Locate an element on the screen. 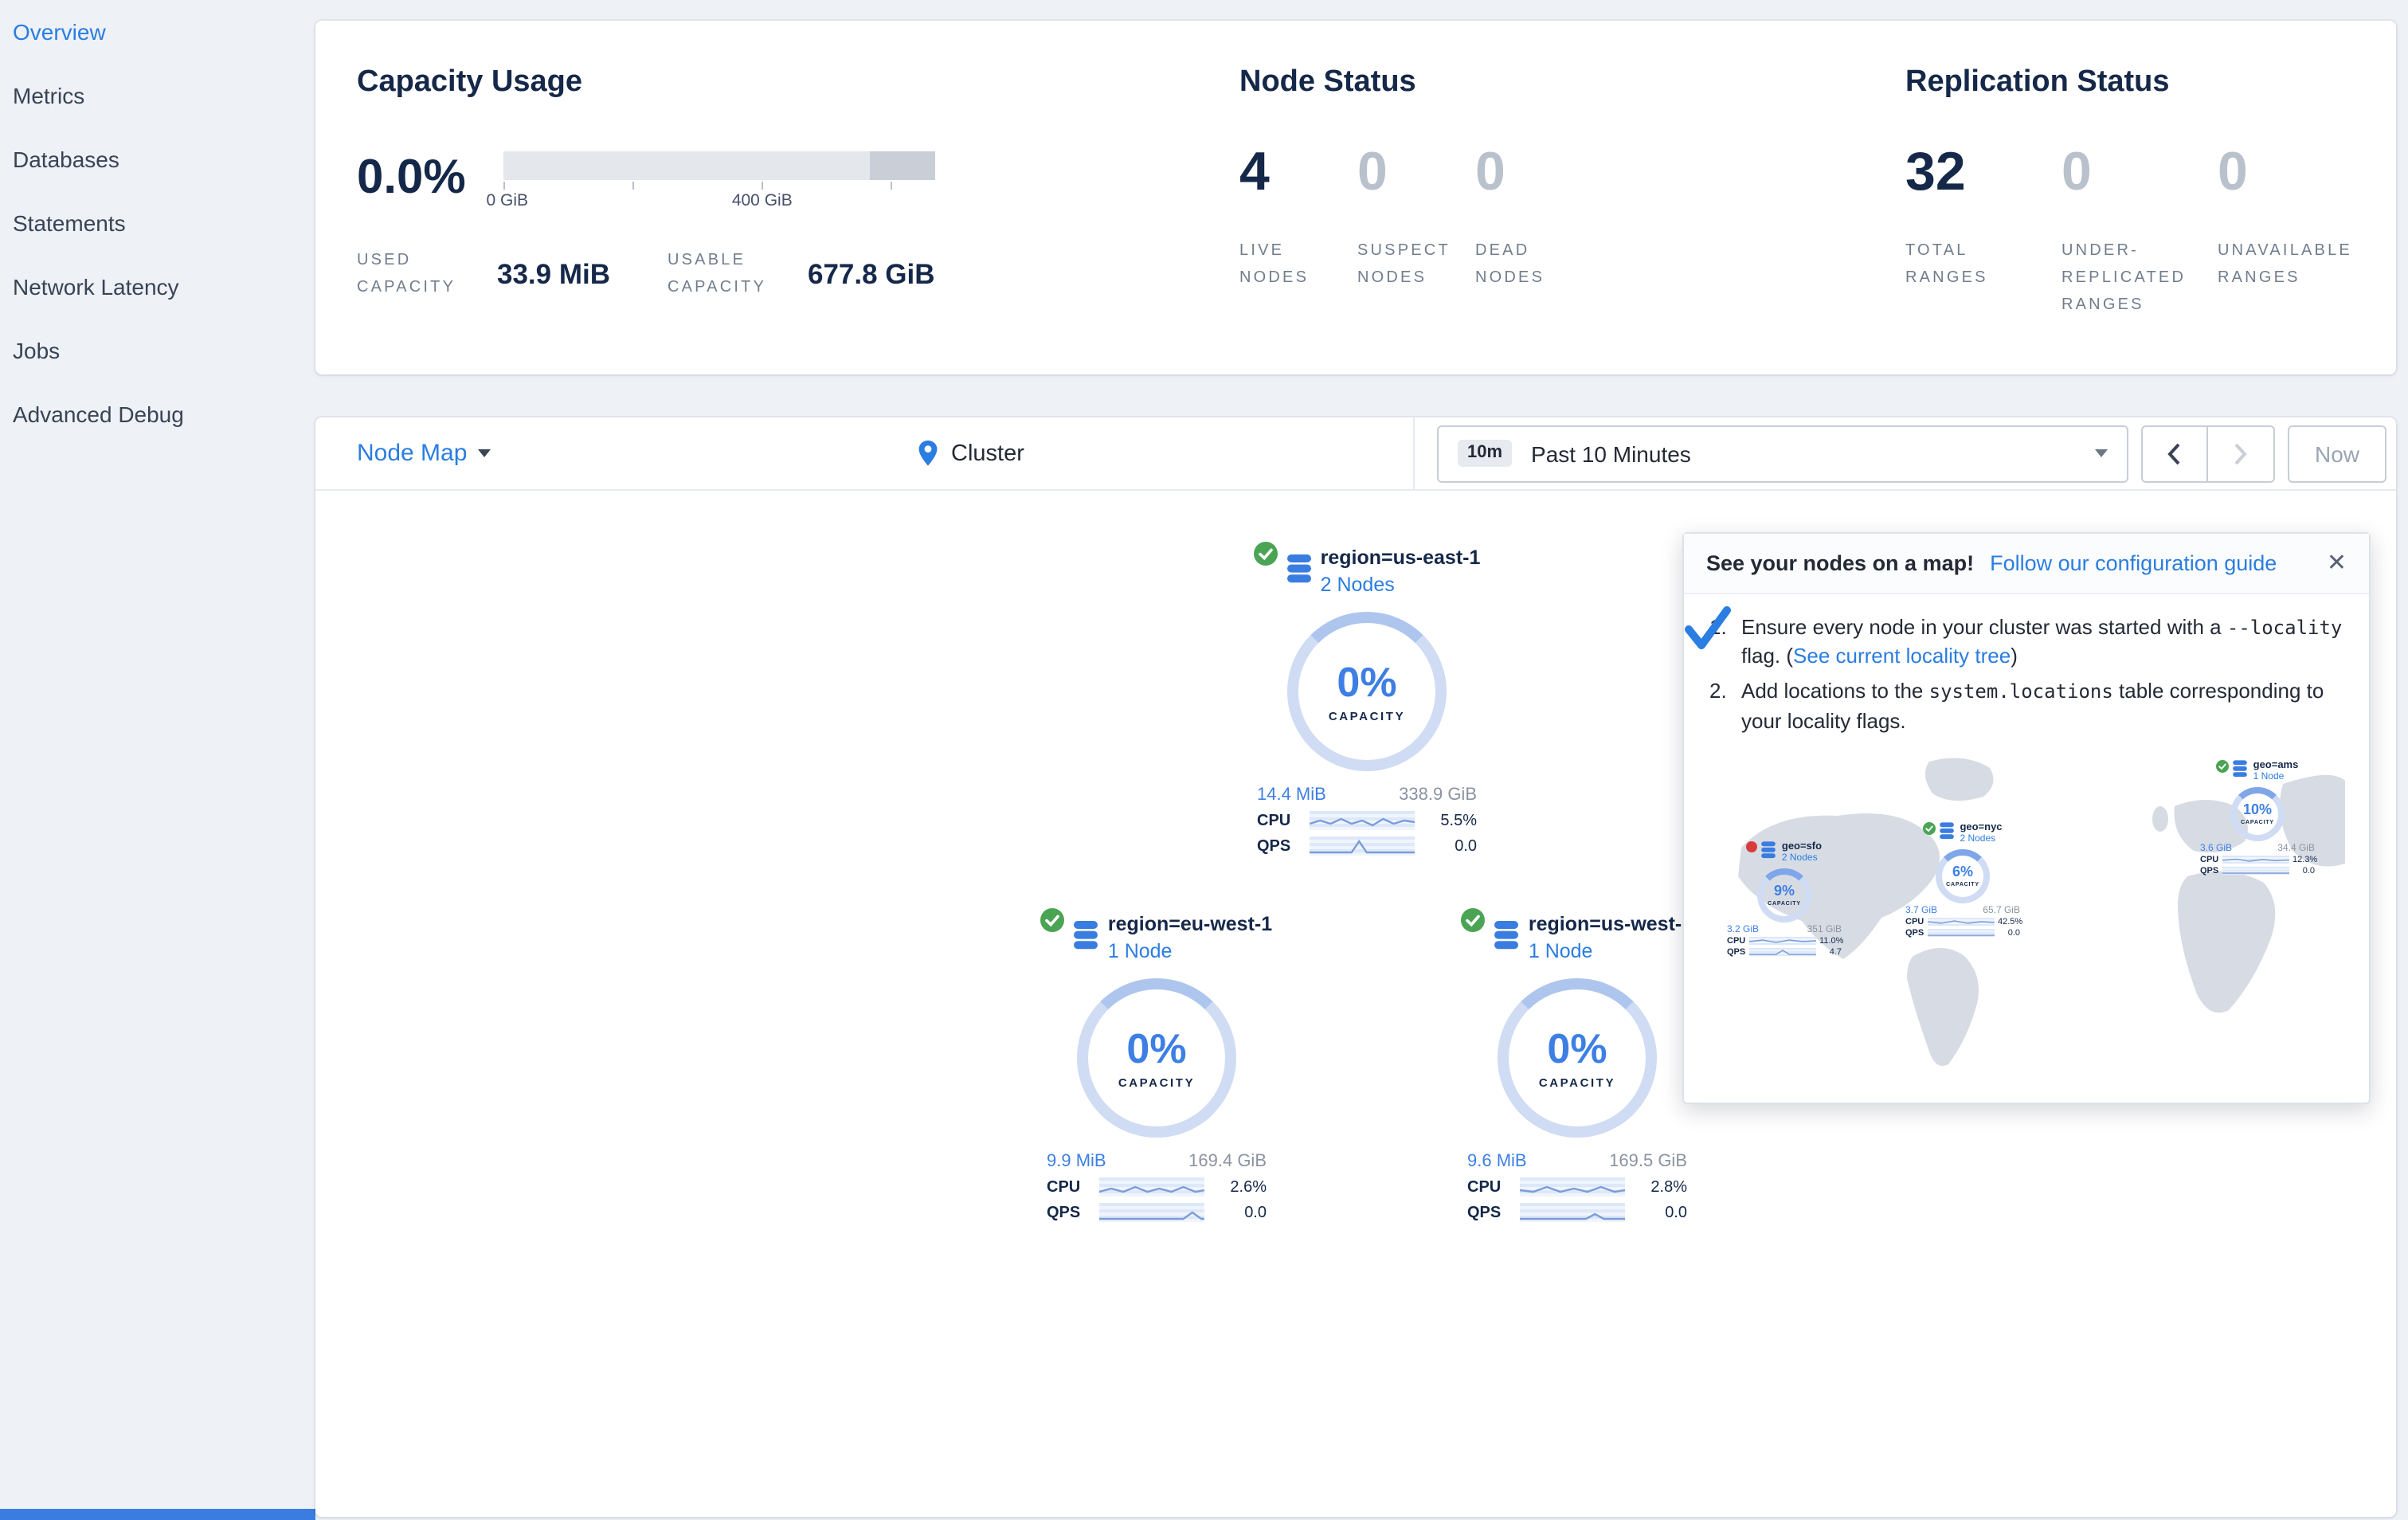 Image resolution: width=2408 pixels, height=1520 pixels. healthy-check-icon is located at coordinates (1930, 828).